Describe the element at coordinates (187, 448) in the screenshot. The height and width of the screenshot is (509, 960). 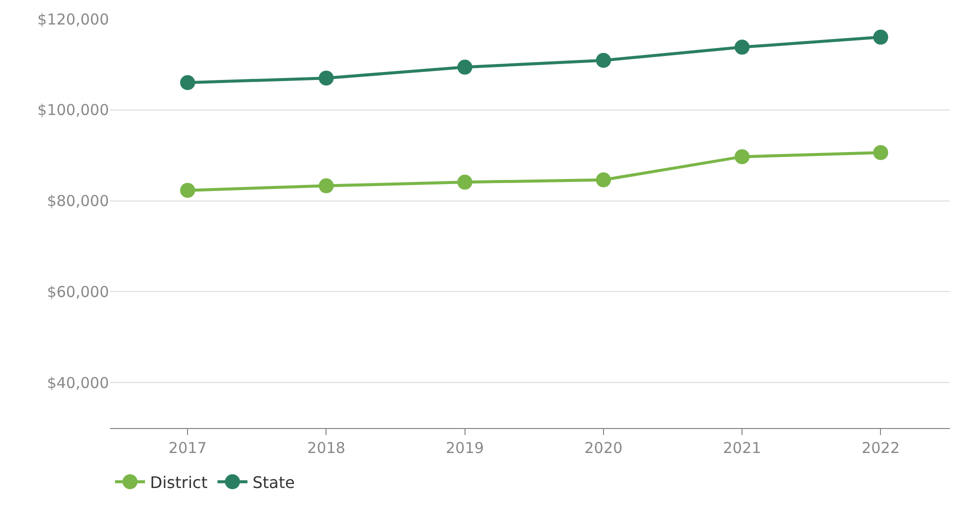
I see `x-tick-label: 2017` at that location.